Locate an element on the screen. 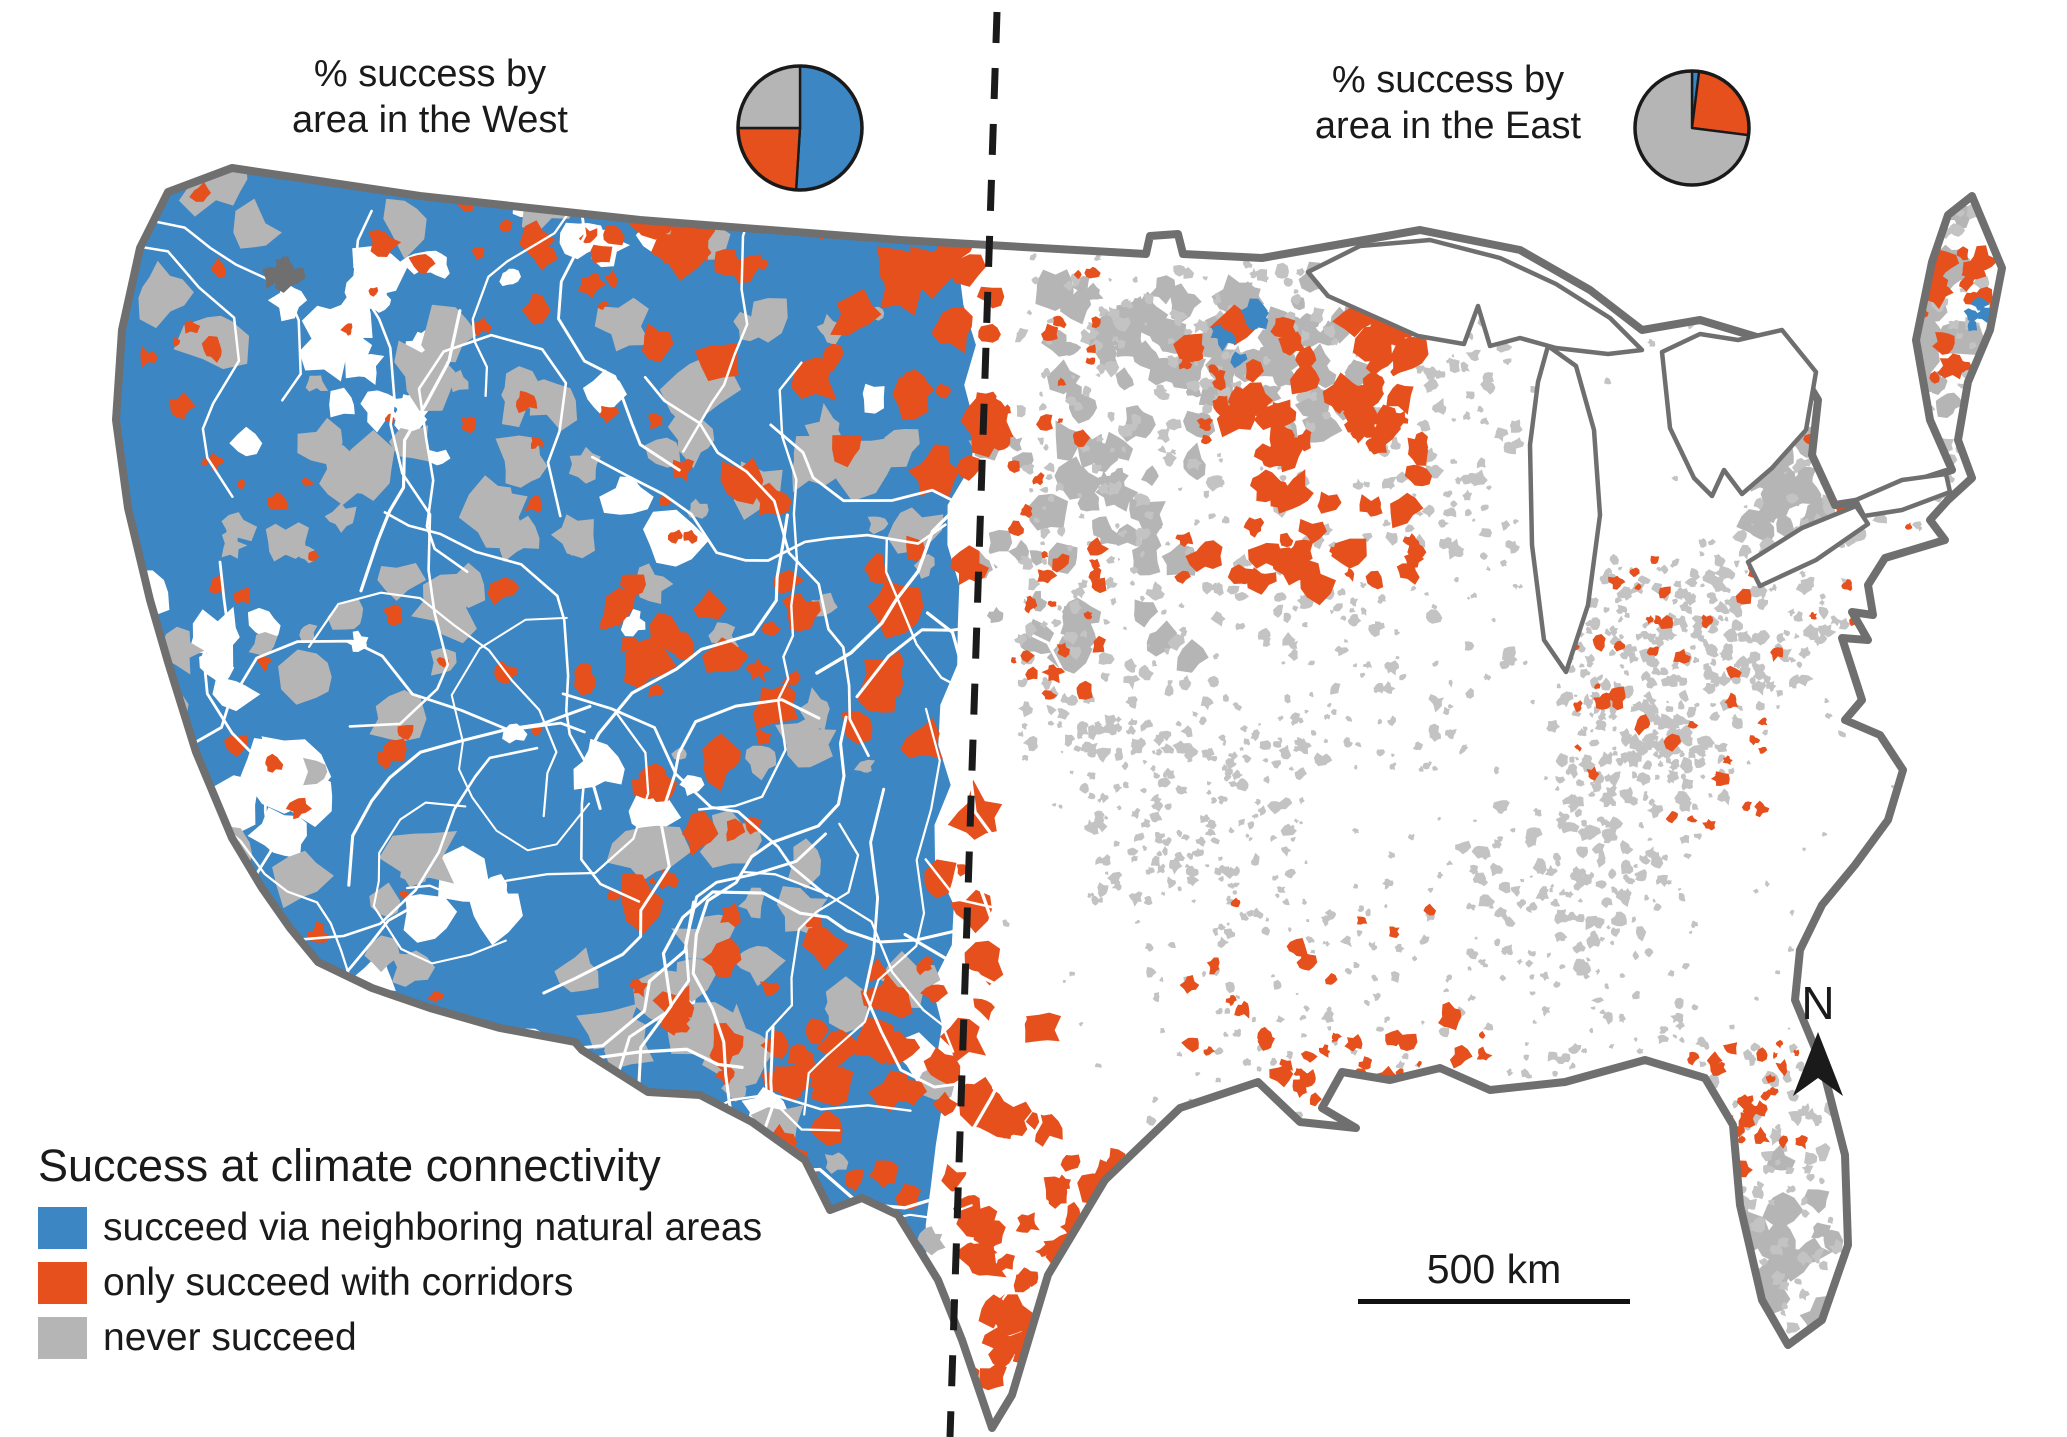 Image resolution: width=2067 pixels, height=1437 pixels. west-pie-title-line2: area in the West is located at coordinates (429, 119).